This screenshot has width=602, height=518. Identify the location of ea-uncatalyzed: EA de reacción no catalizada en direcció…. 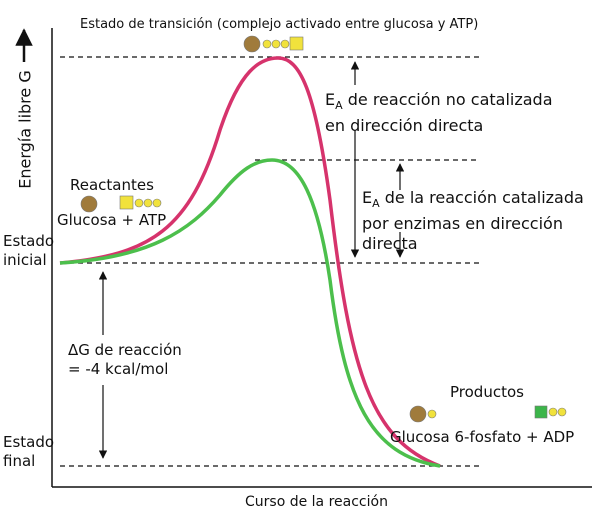
(445, 113).